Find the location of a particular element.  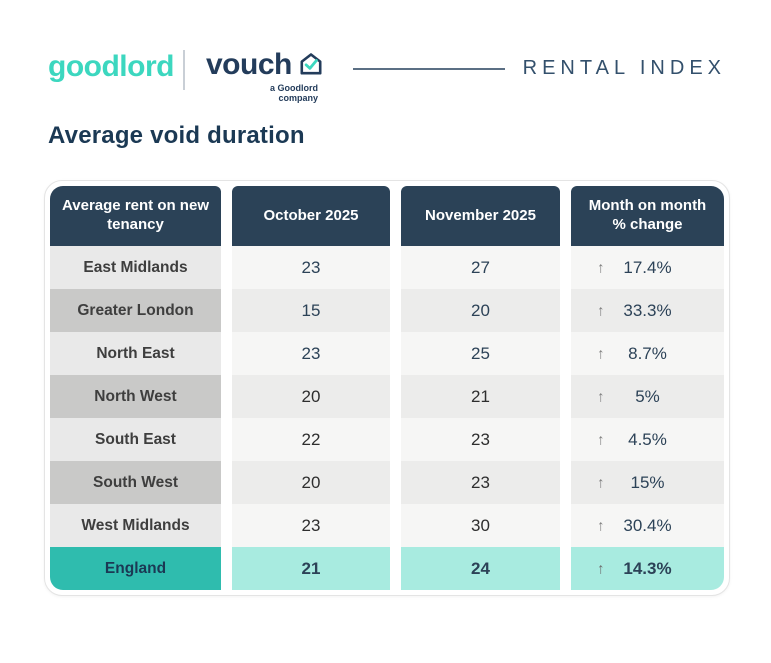

table-row: England 21 24 ↑ 14.3% is located at coordinates (387, 568).